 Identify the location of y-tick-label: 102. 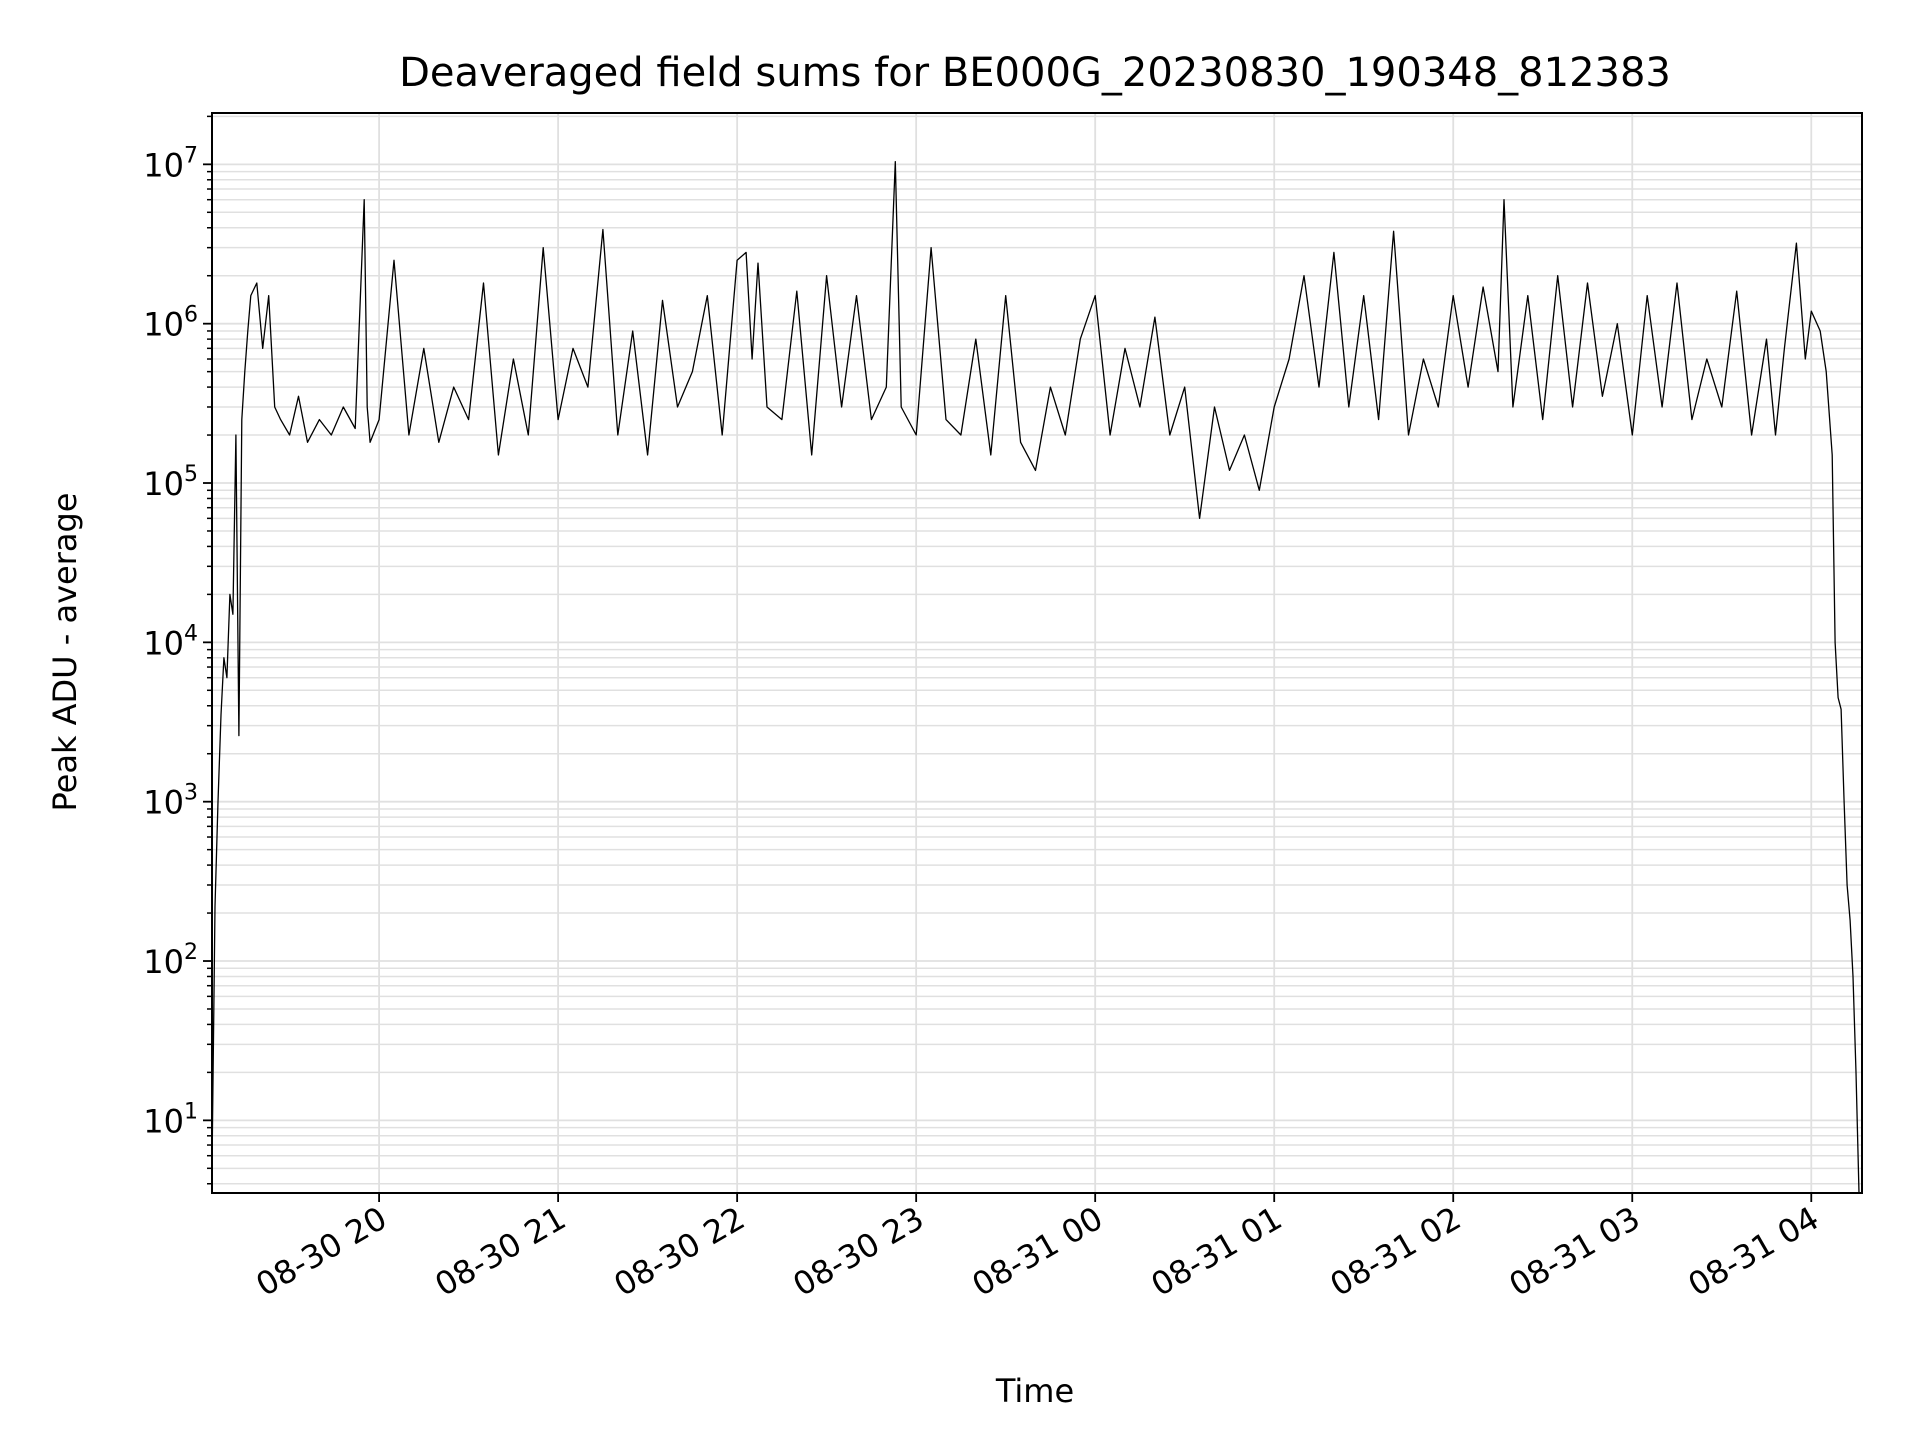
(170, 960).